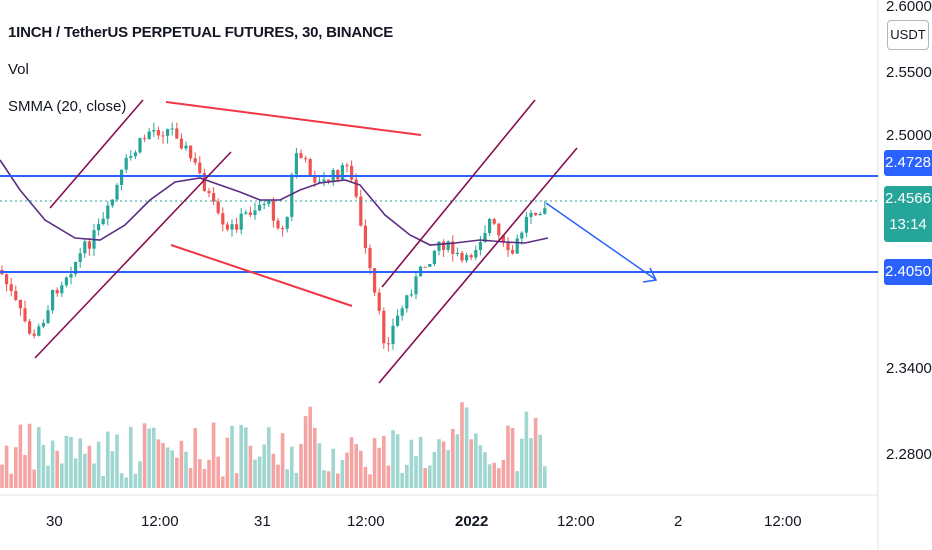 The width and height of the screenshot is (932, 550). Describe the element at coordinates (67, 106) in the screenshot. I see `smma-indicator-label: SMMA (20, close)` at that location.